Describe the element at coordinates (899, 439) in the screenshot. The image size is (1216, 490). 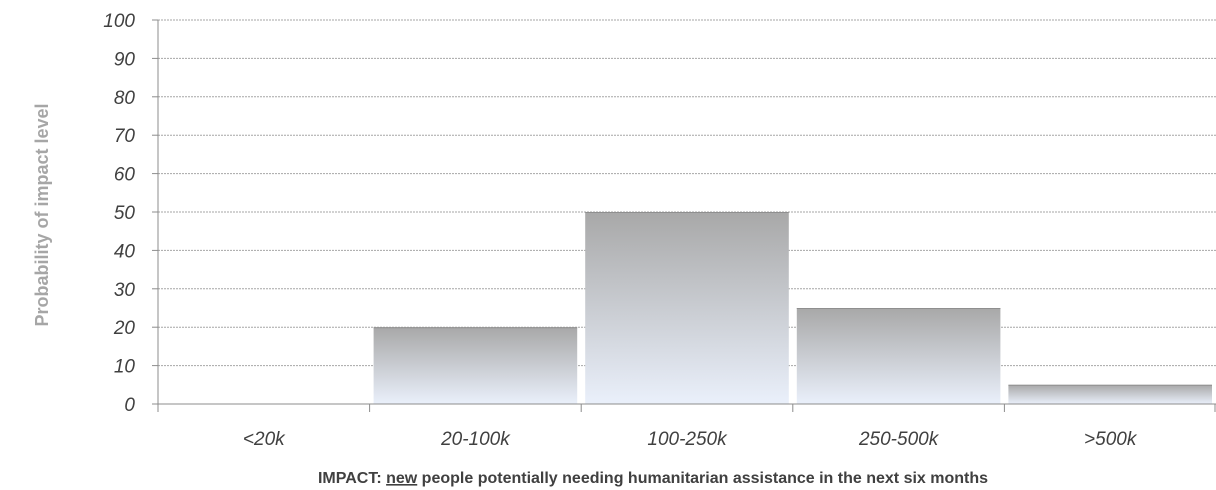
I see `x-tick-label: 250-500k` at that location.